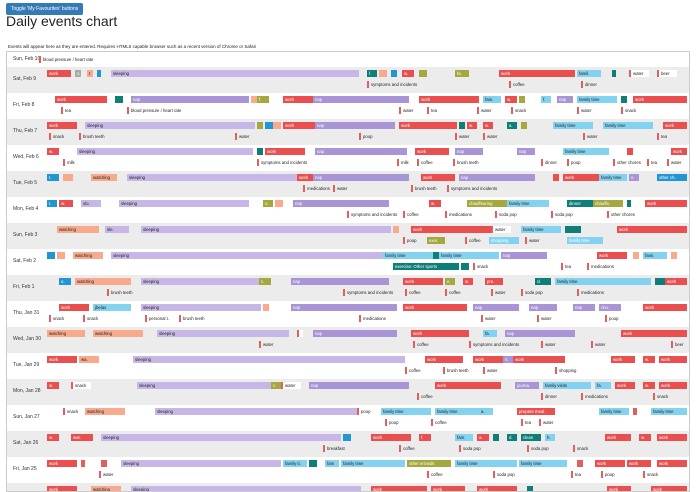  Describe the element at coordinates (73, 411) in the screenshot. I see `event-bar: snack` at that location.